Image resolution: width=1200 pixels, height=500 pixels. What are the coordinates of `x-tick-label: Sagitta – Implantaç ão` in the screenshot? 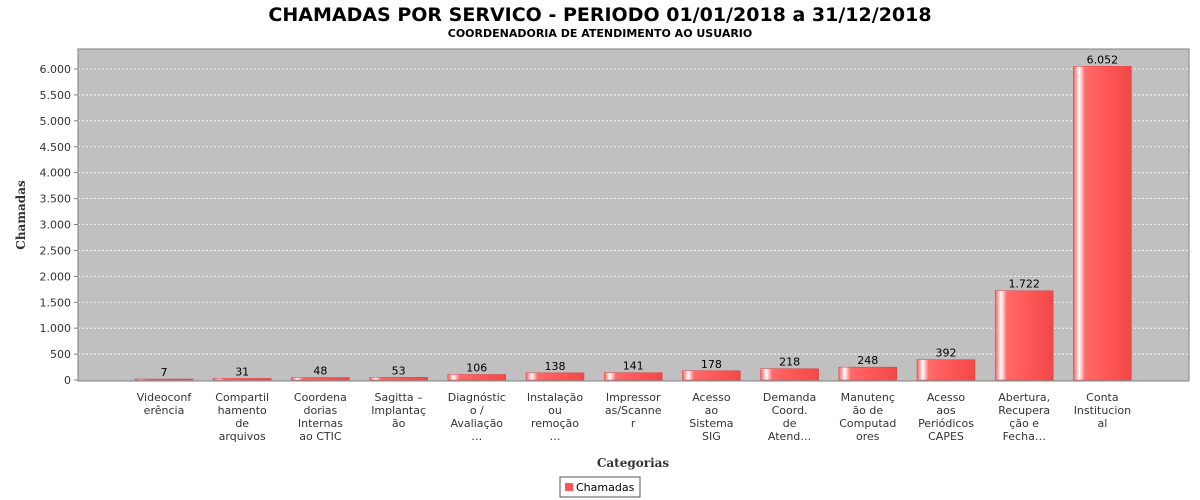 It's located at (398, 410).